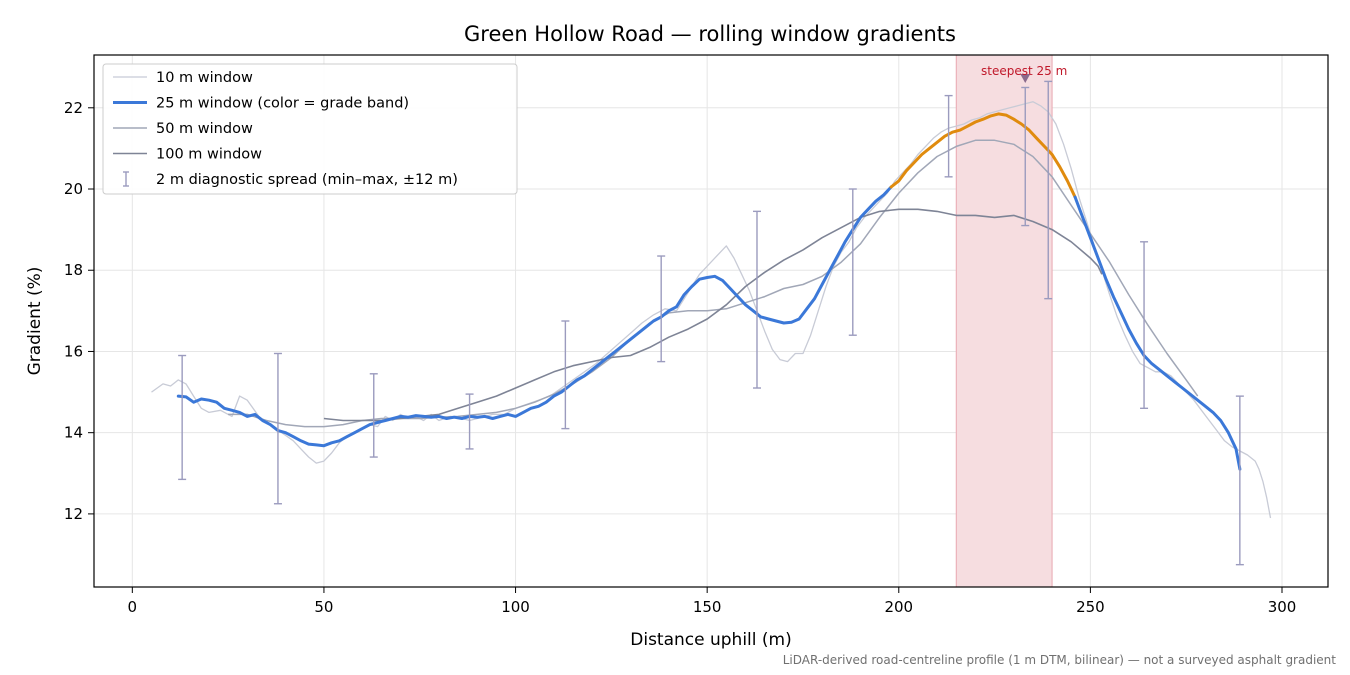  What do you see at coordinates (282, 104) in the screenshot?
I see `legend-label-1: 25 m window (color = grade band)` at bounding box center [282, 104].